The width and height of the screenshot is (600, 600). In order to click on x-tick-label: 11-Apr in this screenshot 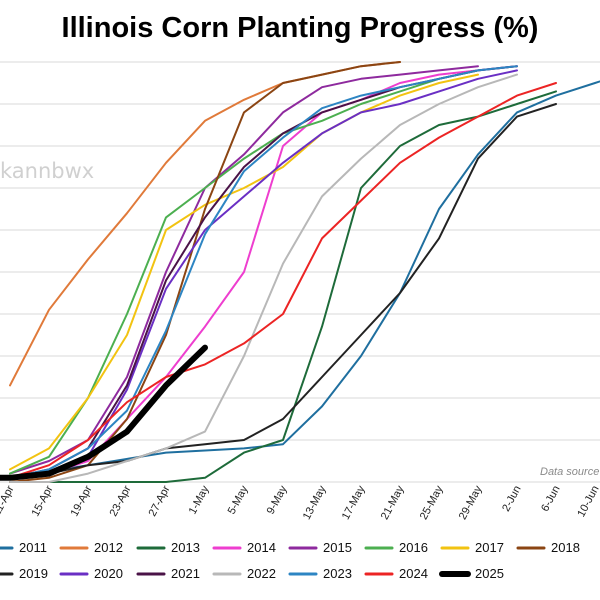, I will do `click(8, 500)`.